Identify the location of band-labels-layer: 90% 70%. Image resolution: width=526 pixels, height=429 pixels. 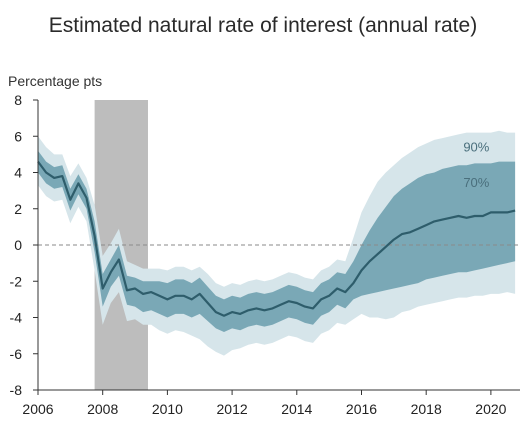
(476, 165).